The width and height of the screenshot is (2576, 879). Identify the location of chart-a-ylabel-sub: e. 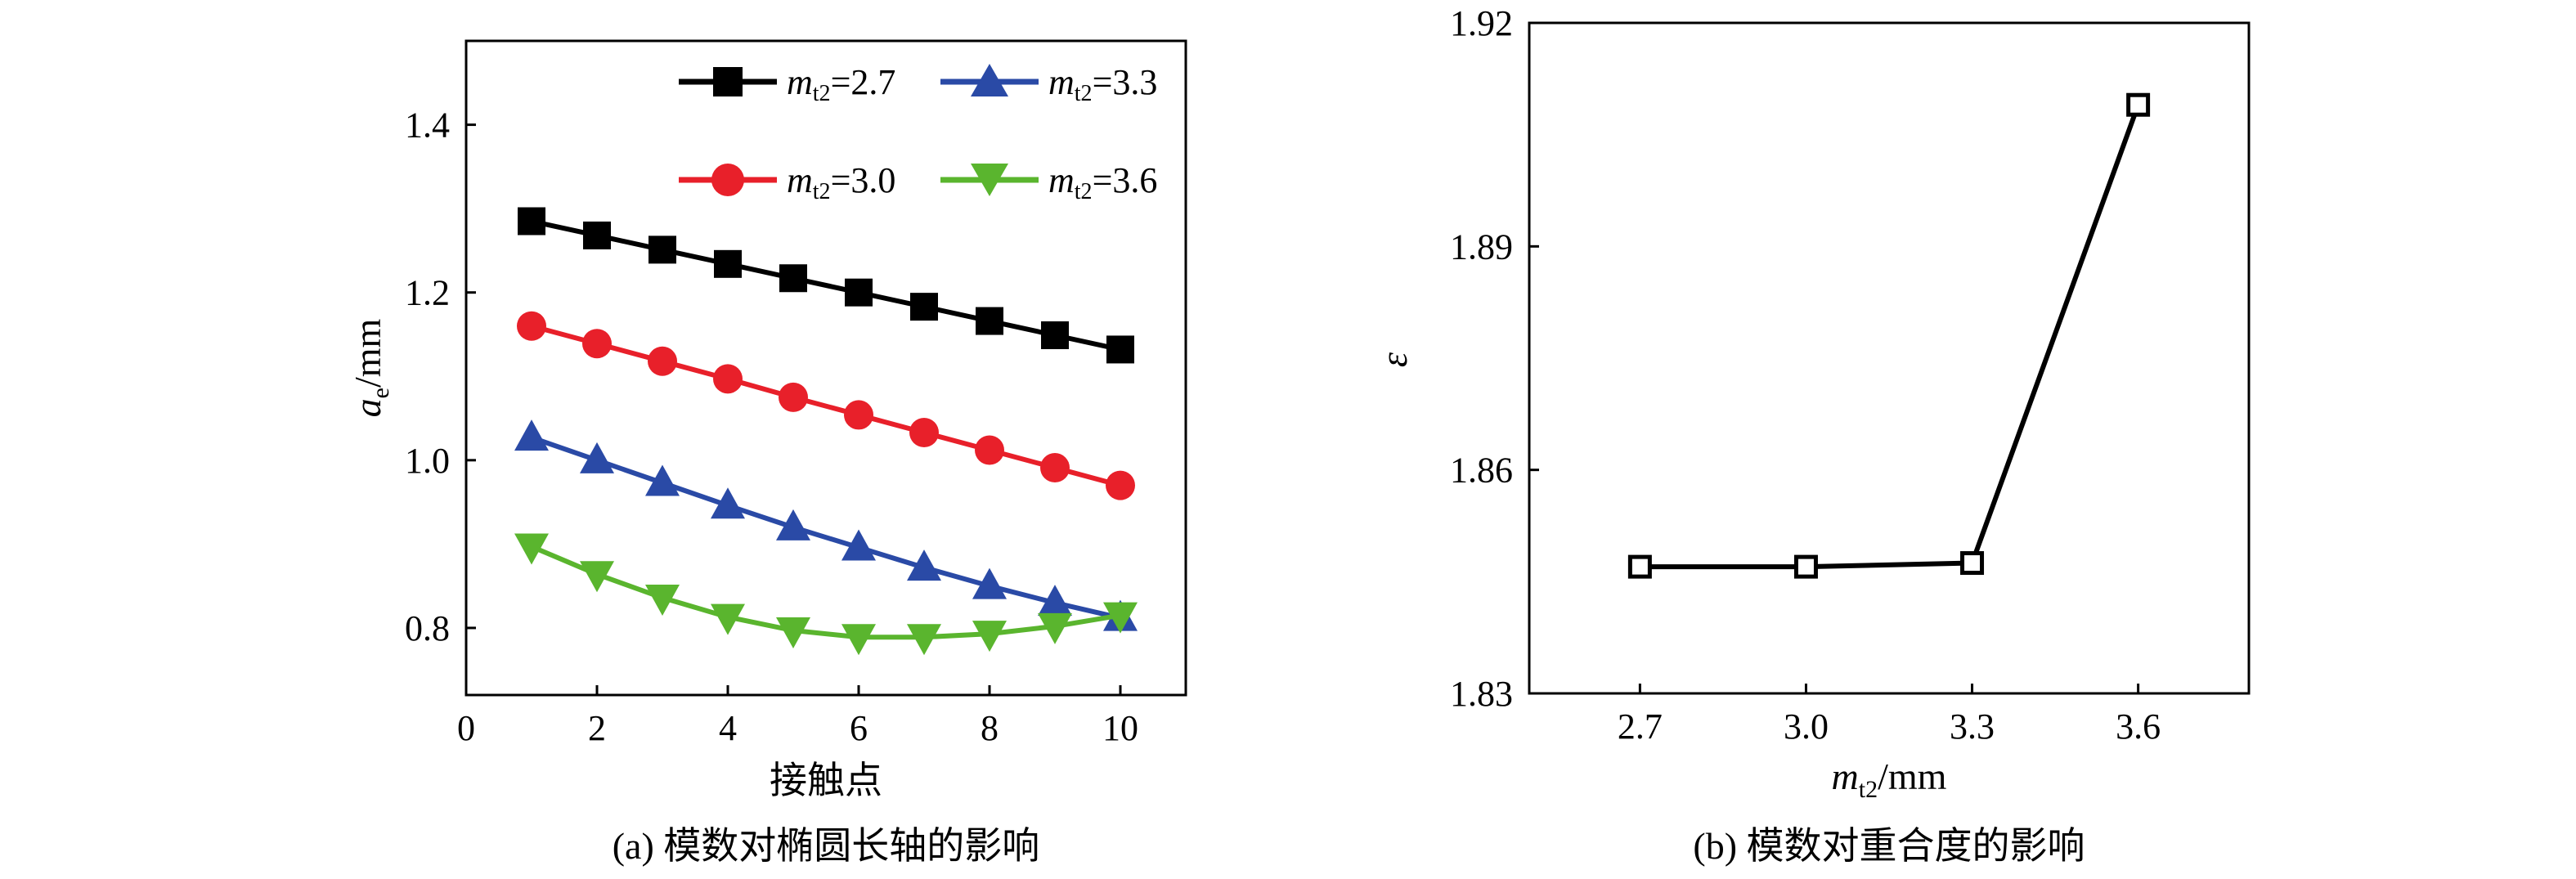
(380, 393).